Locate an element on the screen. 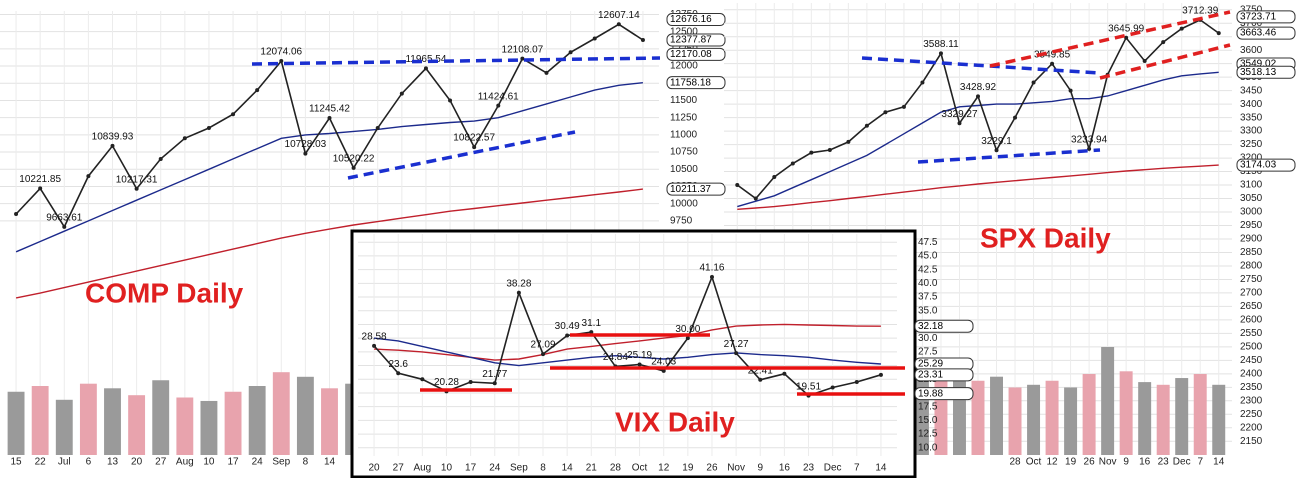 The image size is (1302, 478). y-tick-label: 3200 is located at coordinates (1251, 158).